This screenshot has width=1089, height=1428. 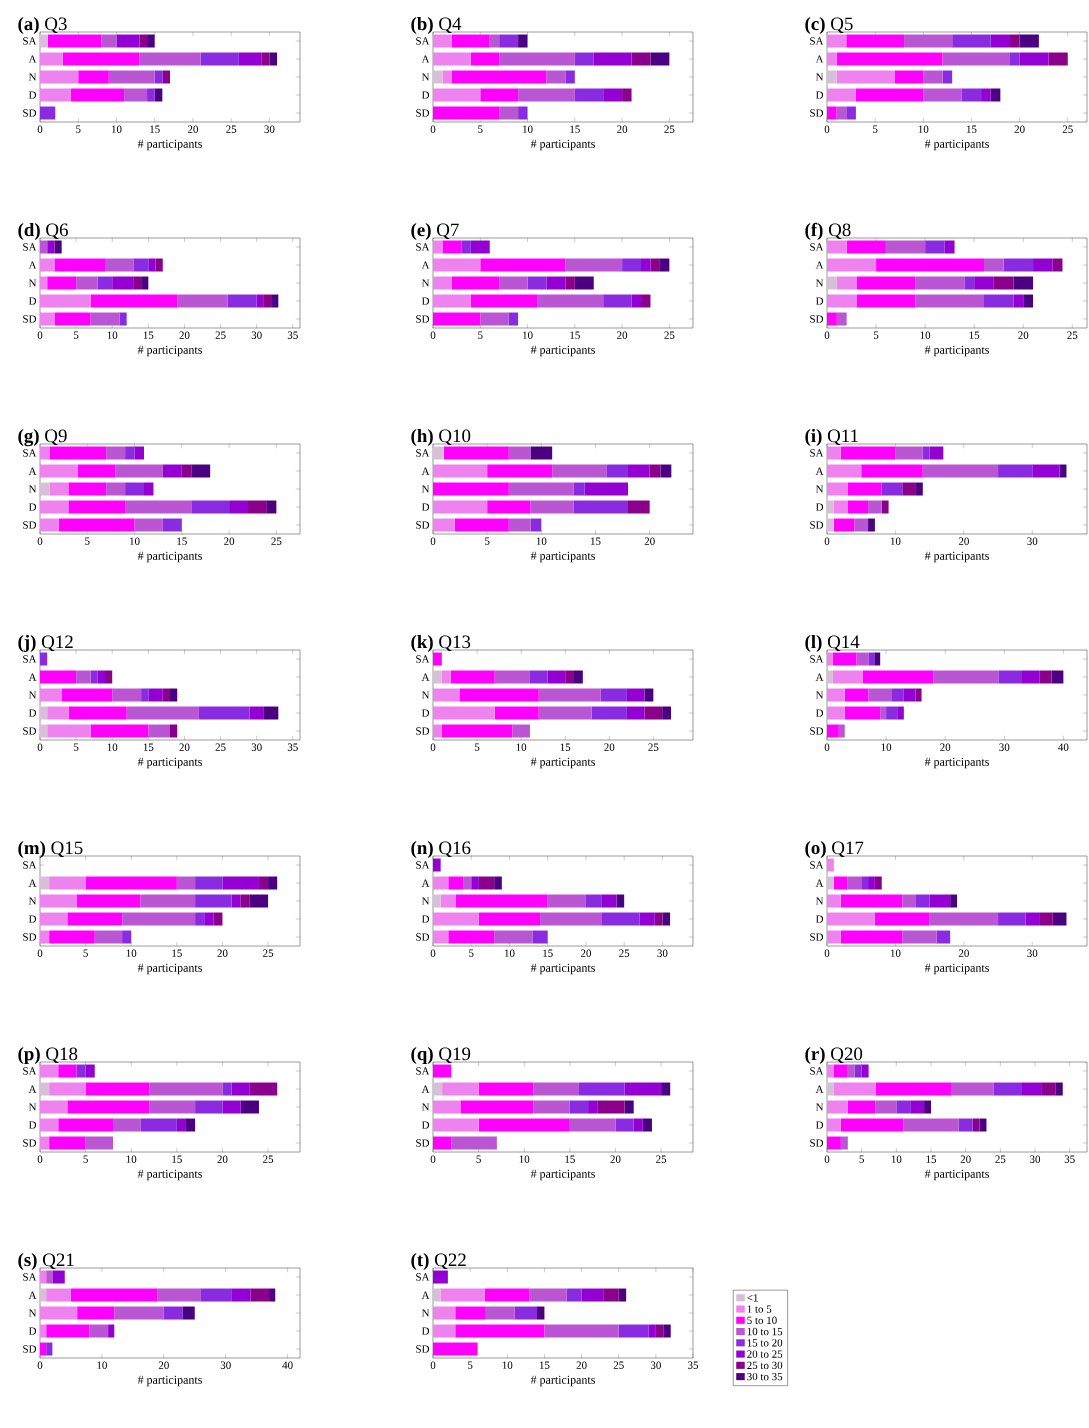 What do you see at coordinates (46, 1261) in the screenshot?
I see `chart-title: (s) Q21` at bounding box center [46, 1261].